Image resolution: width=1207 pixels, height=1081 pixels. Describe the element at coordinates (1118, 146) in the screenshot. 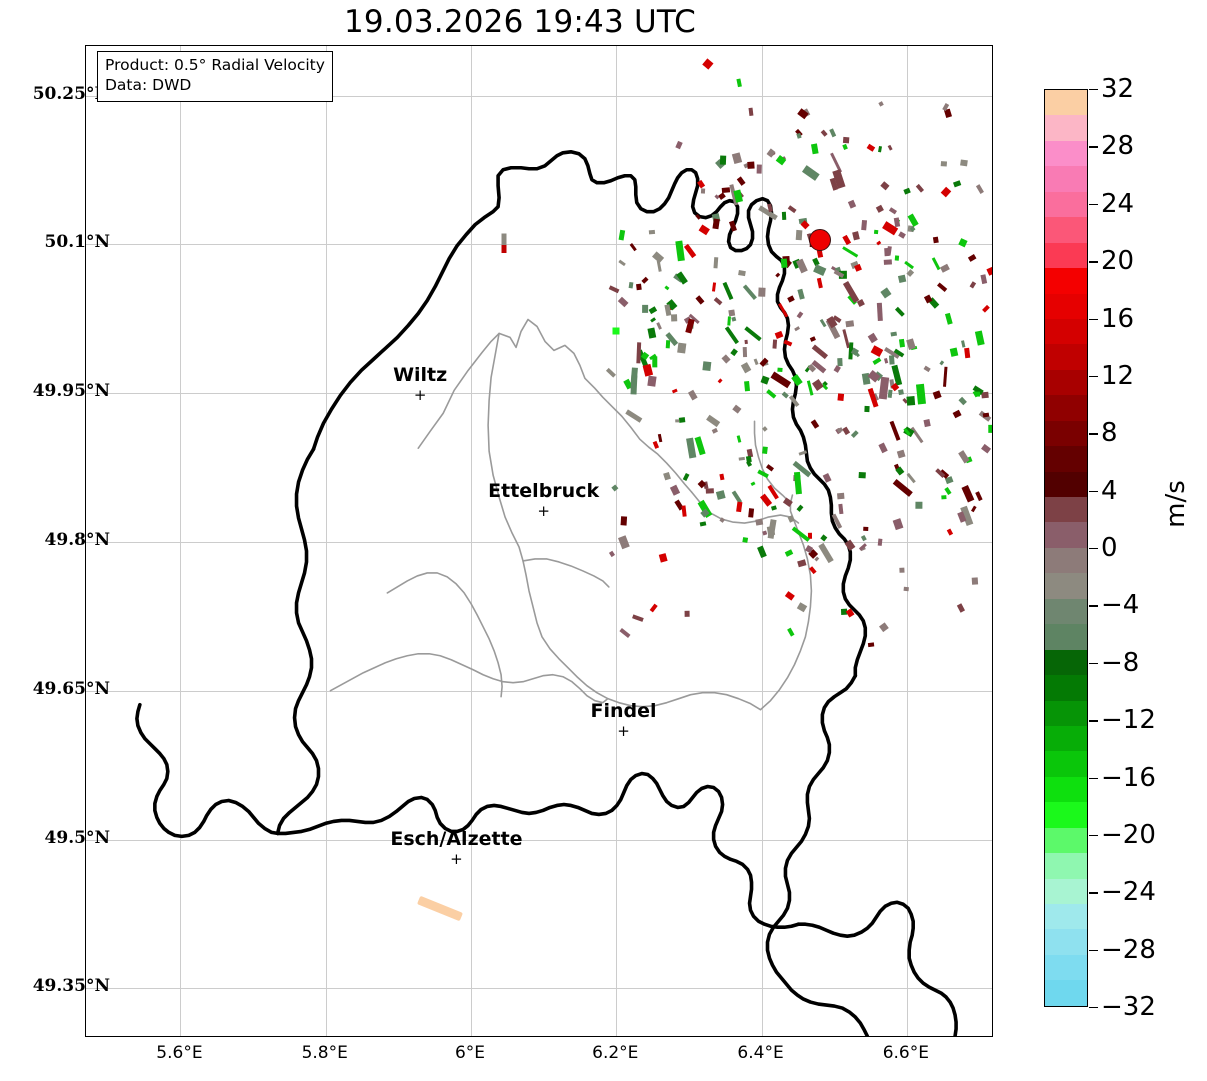

I see `colorbar-tick-label-1: 28` at that location.